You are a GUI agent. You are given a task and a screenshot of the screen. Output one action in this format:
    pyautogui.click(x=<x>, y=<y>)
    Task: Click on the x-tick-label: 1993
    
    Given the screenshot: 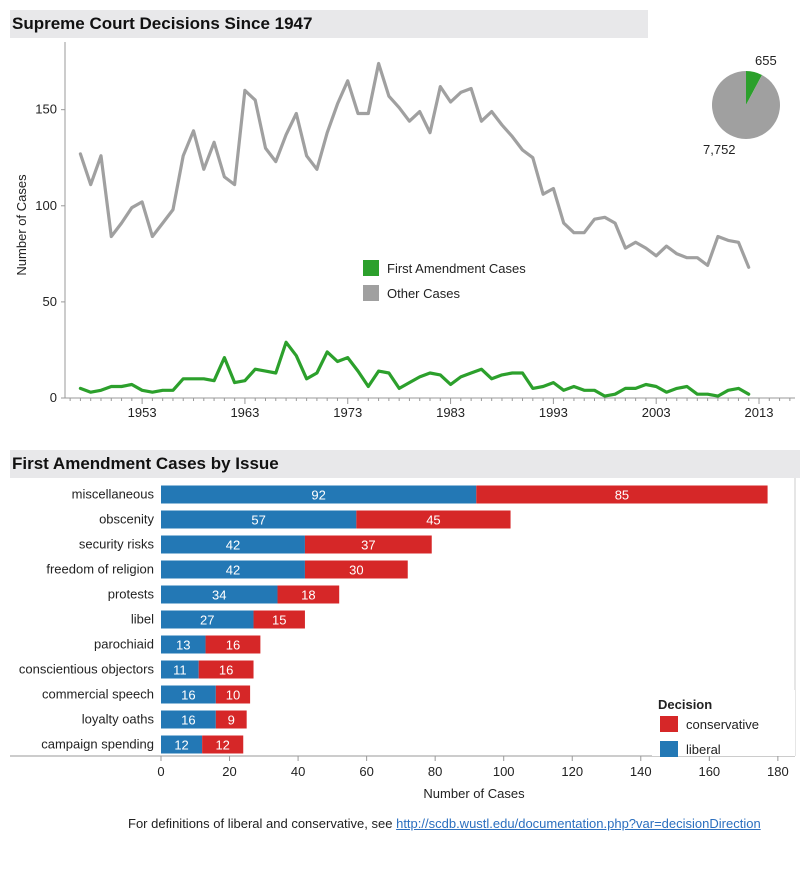 What is the action you would take?
    pyautogui.click(x=553, y=412)
    